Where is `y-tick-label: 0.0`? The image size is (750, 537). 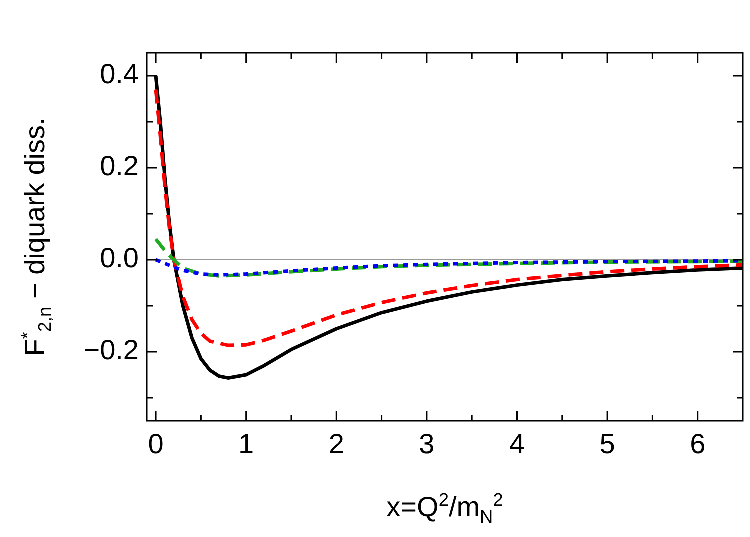 y-tick-label: 0.0 is located at coordinates (119, 258).